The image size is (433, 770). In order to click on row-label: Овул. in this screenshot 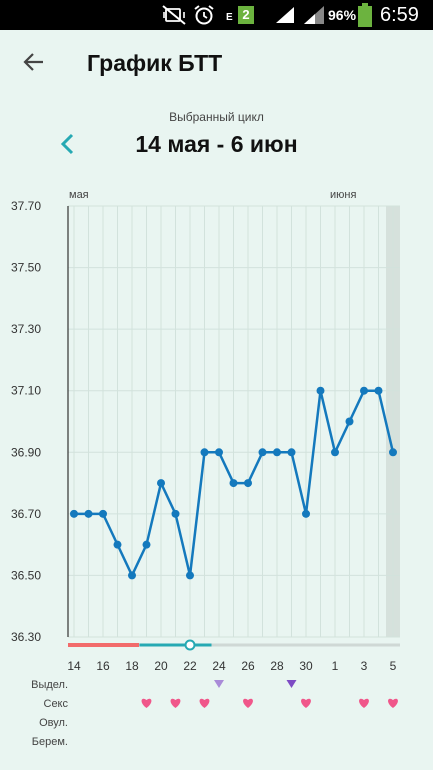, I will do `click(53, 723)`.